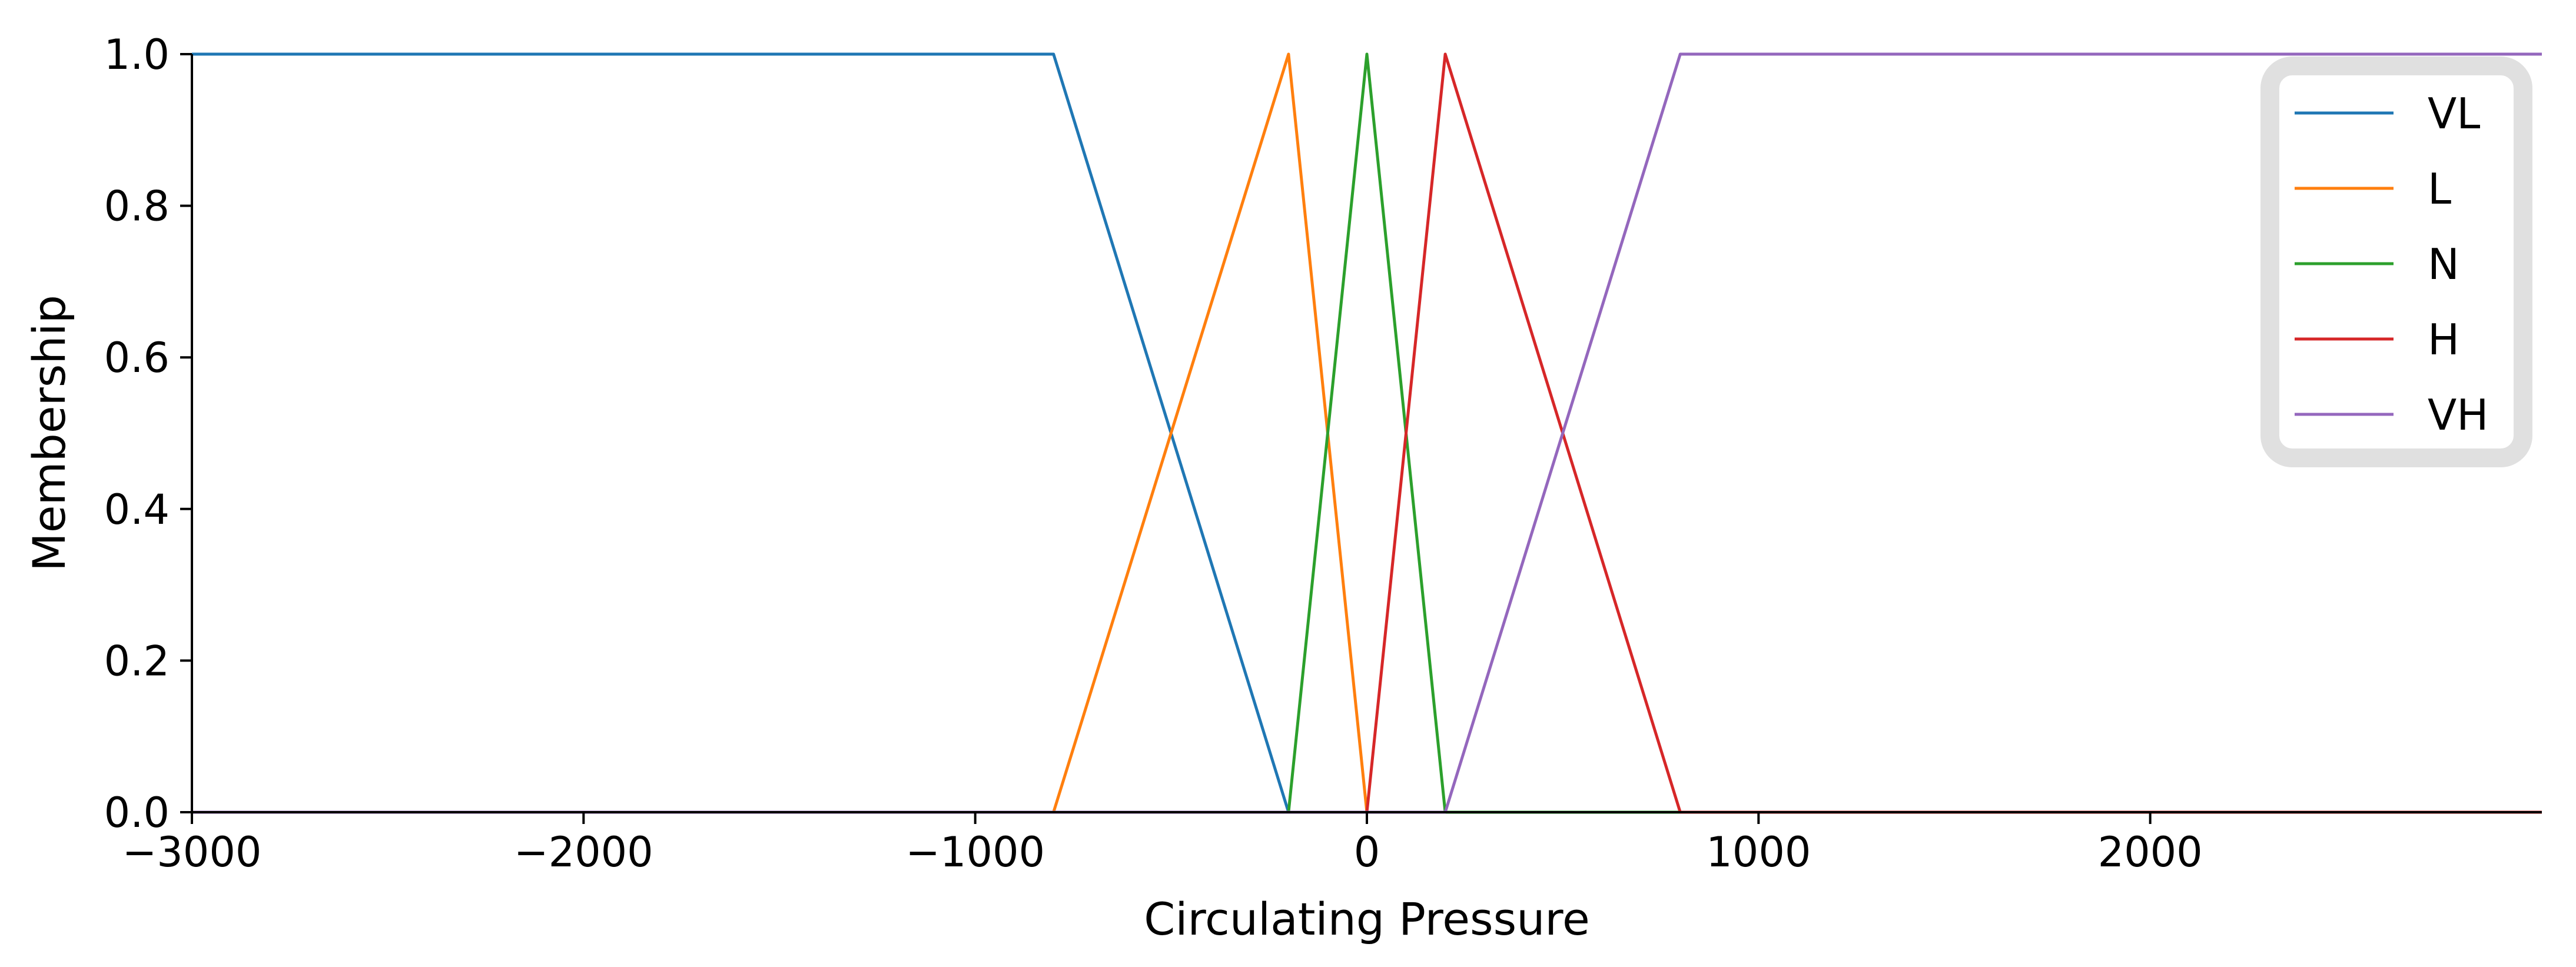  I want to click on legend-frame, so click(2396, 262).